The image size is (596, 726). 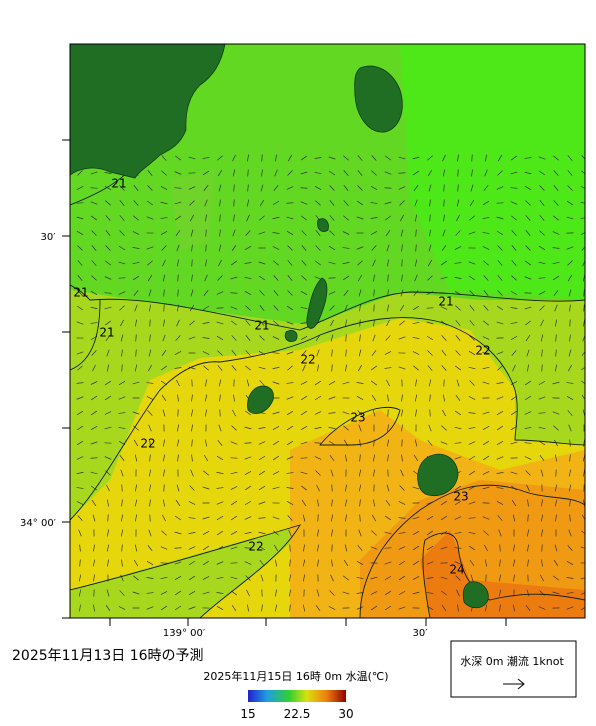 What do you see at coordinates (297, 696) in the screenshot?
I see `colorbar` at bounding box center [297, 696].